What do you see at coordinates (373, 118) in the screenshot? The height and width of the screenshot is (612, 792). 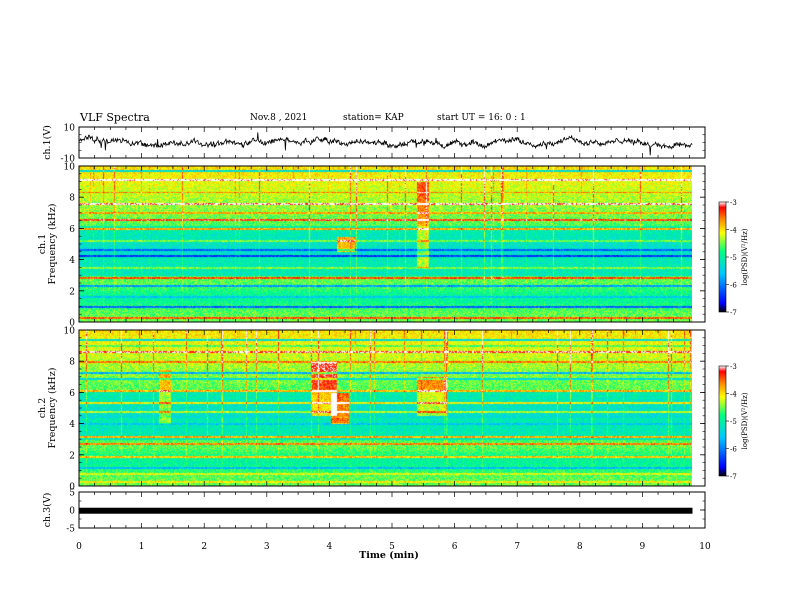 I see `station-label: station= KAP` at bounding box center [373, 118].